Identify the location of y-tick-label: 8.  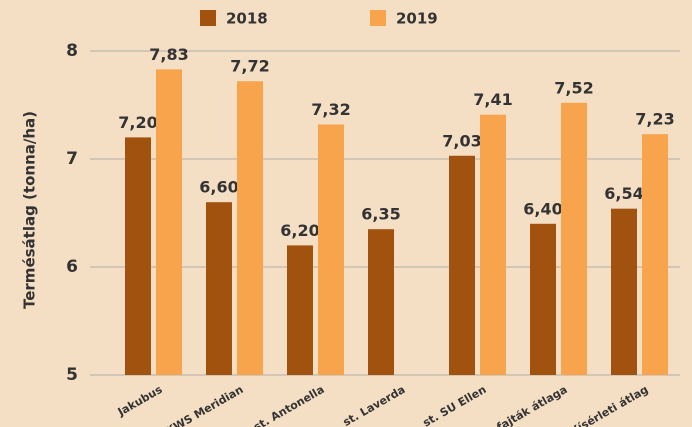
(72, 51).